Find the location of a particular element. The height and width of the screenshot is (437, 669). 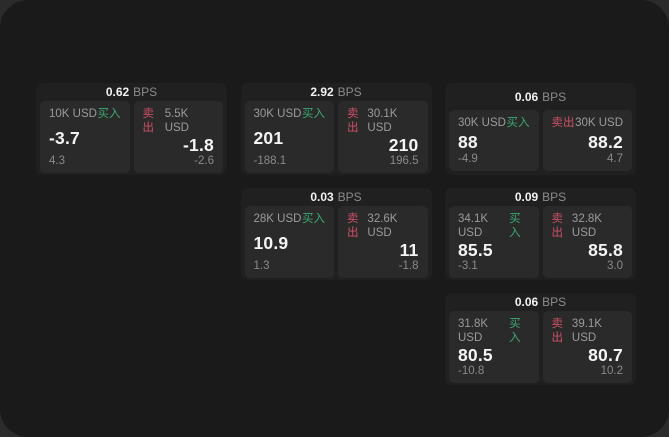

sell-size-label: 39.1K USD is located at coordinates (586, 331).